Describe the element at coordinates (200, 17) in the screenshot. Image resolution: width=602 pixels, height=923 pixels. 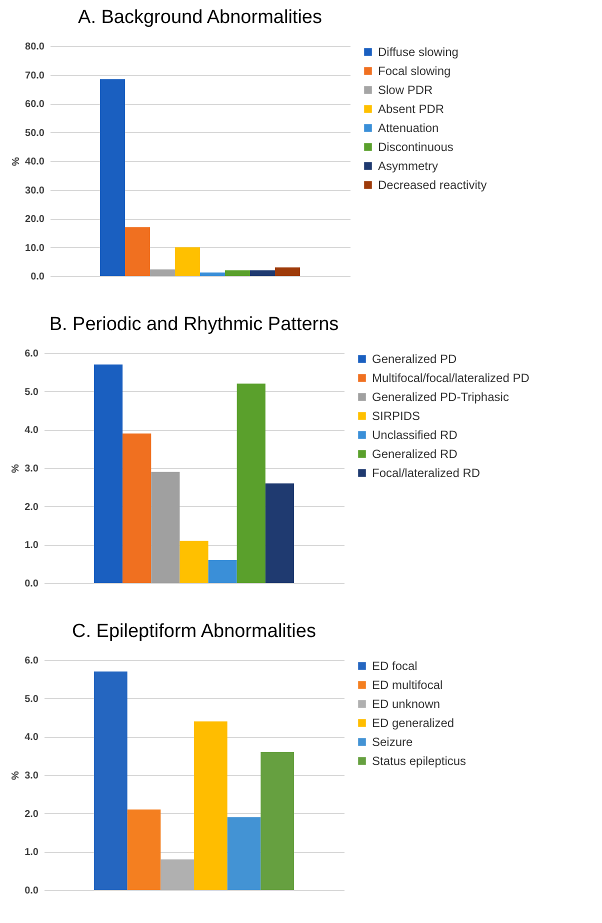
I see `chart-title: A. Background Abnormalities` at that location.